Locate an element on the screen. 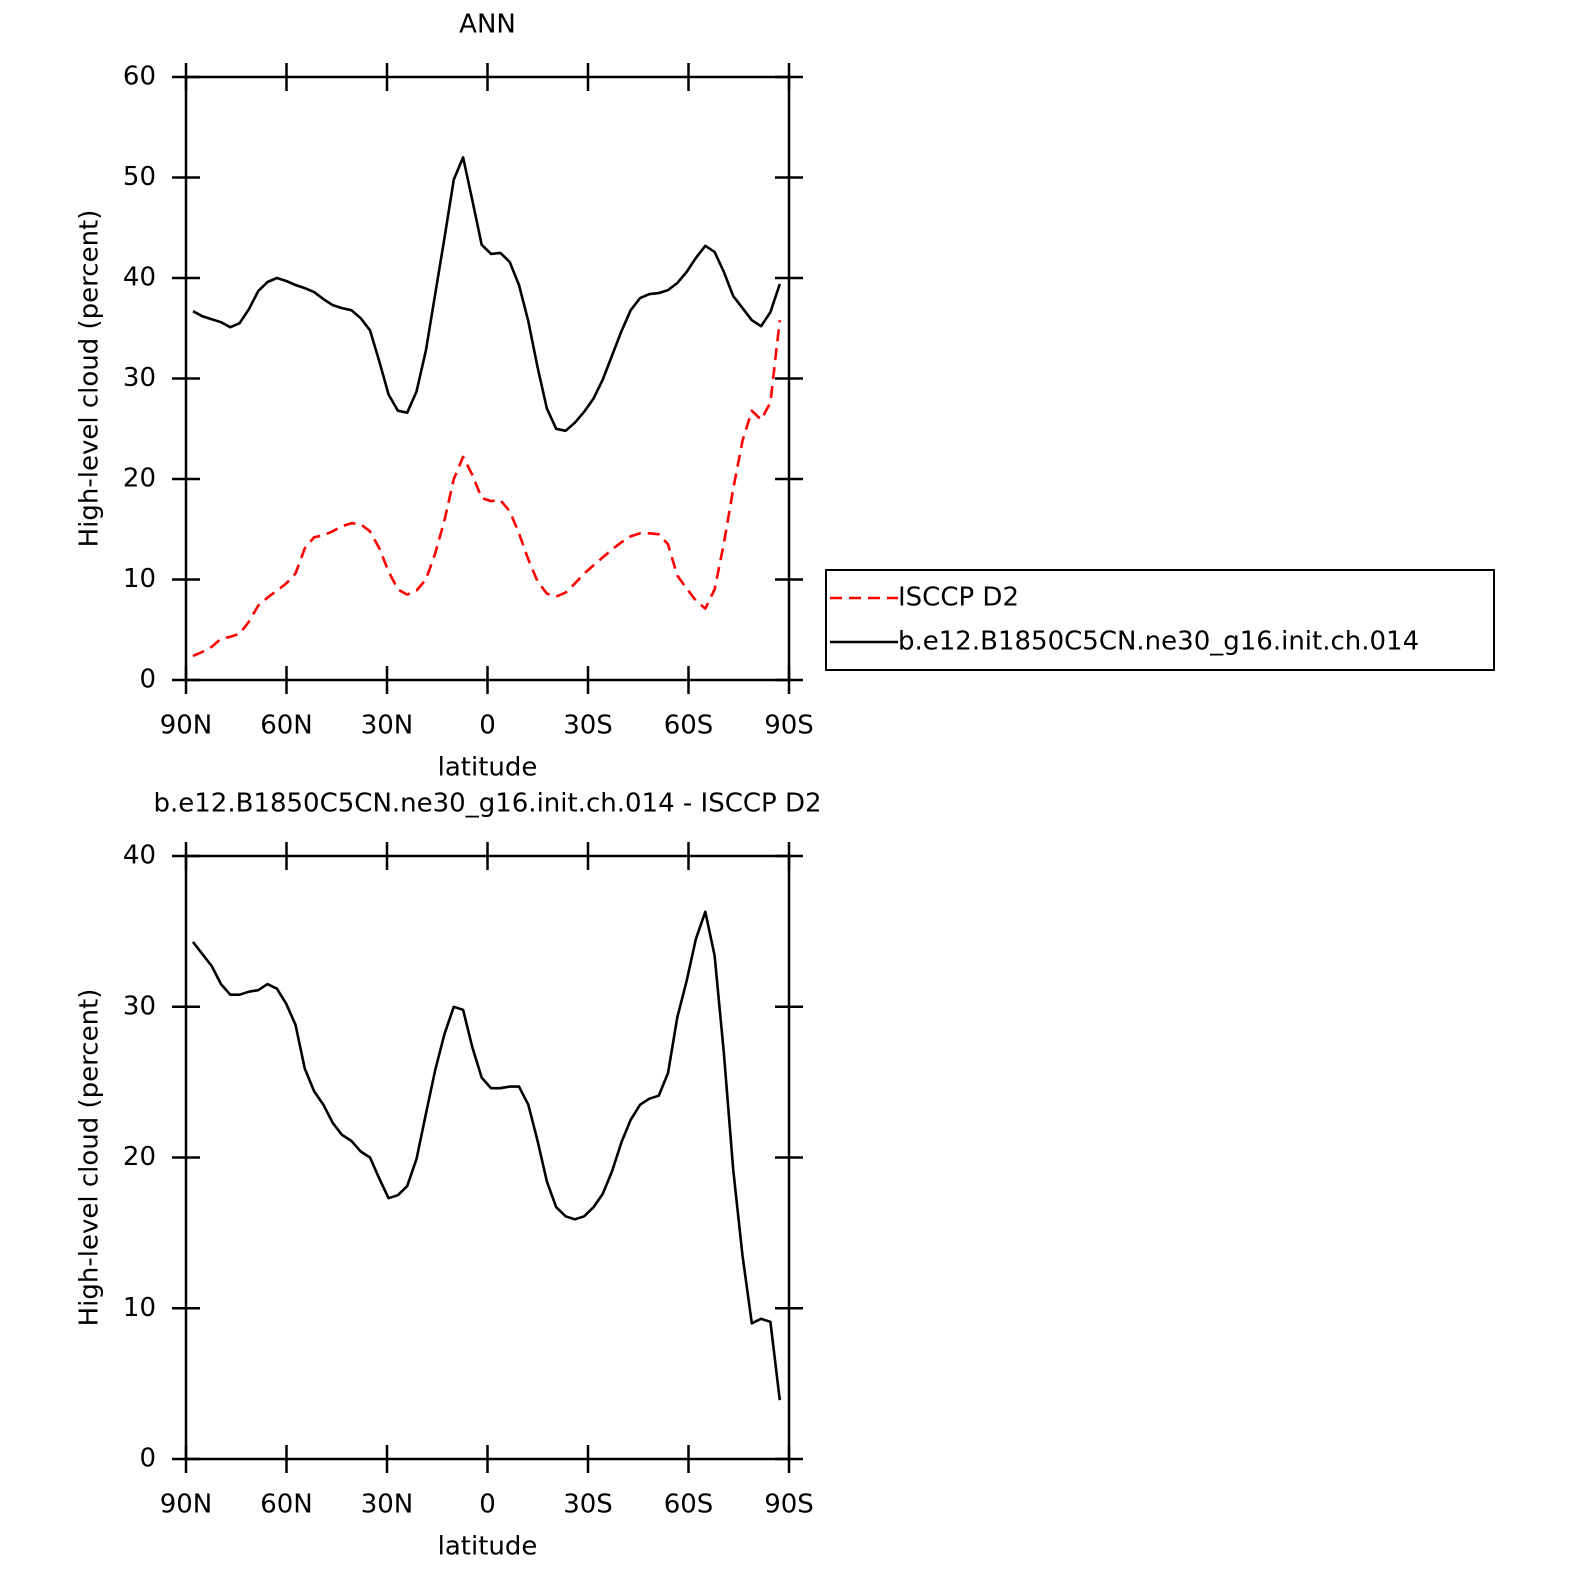 This screenshot has width=1569, height=1569. y-tick-label: 60 is located at coordinates (139, 77).